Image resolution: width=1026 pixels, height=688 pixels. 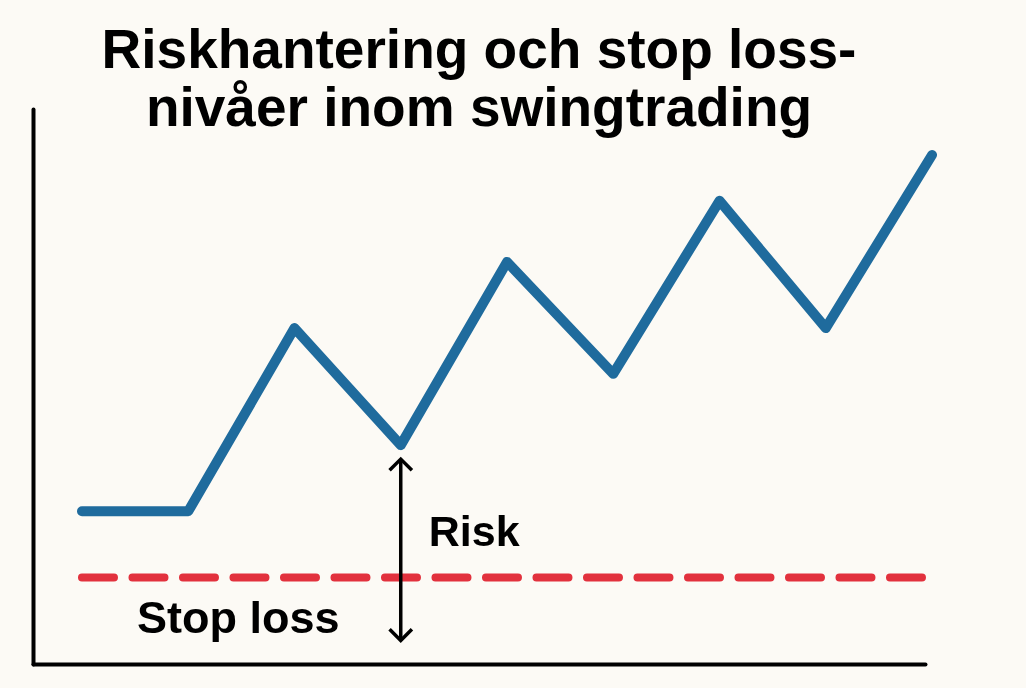 What do you see at coordinates (479, 78) in the screenshot?
I see `chart-title: Riskhantering och stop loss- nivåer inom swingtrading` at bounding box center [479, 78].